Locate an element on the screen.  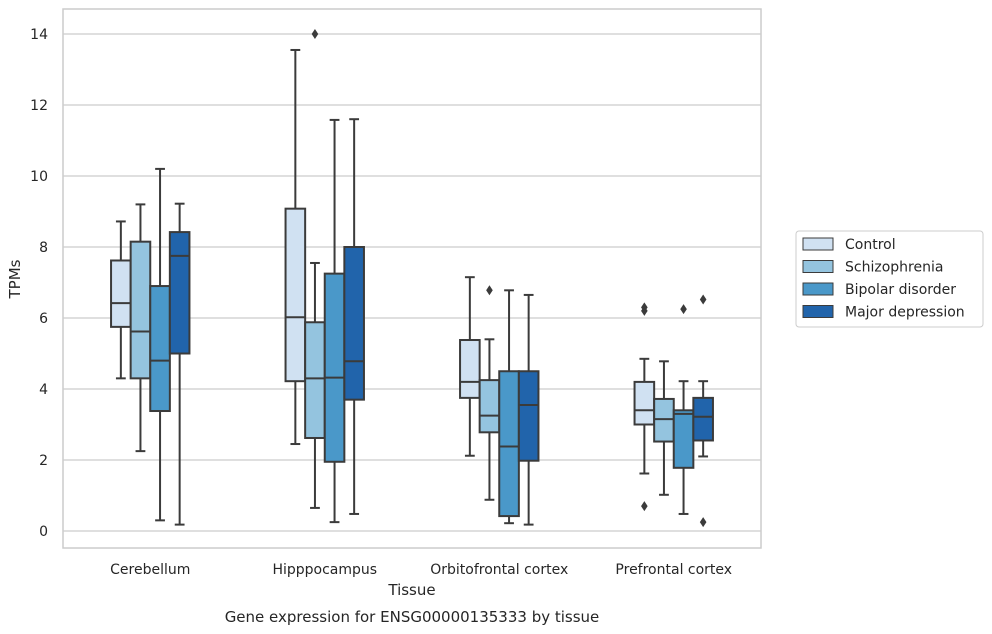
legend-frame is located at coordinates (889, 279).